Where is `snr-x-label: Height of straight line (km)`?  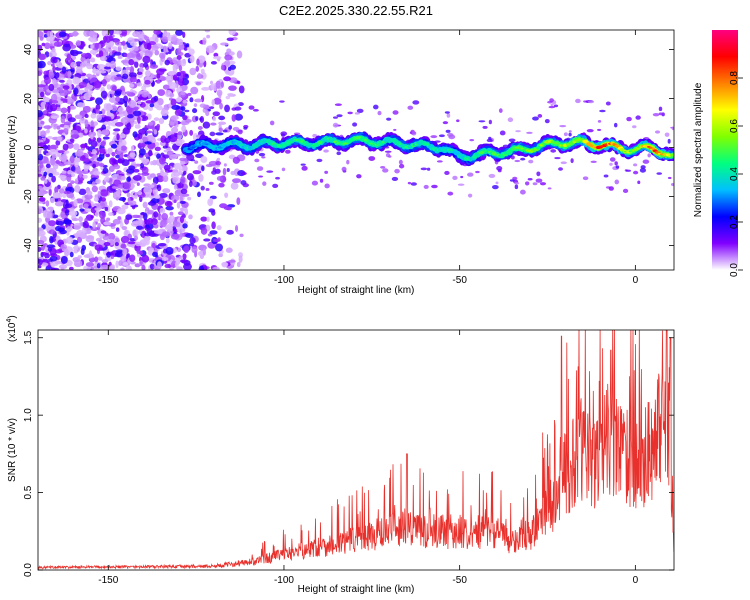
snr-x-label: Height of straight line (km) is located at coordinates (356, 589).